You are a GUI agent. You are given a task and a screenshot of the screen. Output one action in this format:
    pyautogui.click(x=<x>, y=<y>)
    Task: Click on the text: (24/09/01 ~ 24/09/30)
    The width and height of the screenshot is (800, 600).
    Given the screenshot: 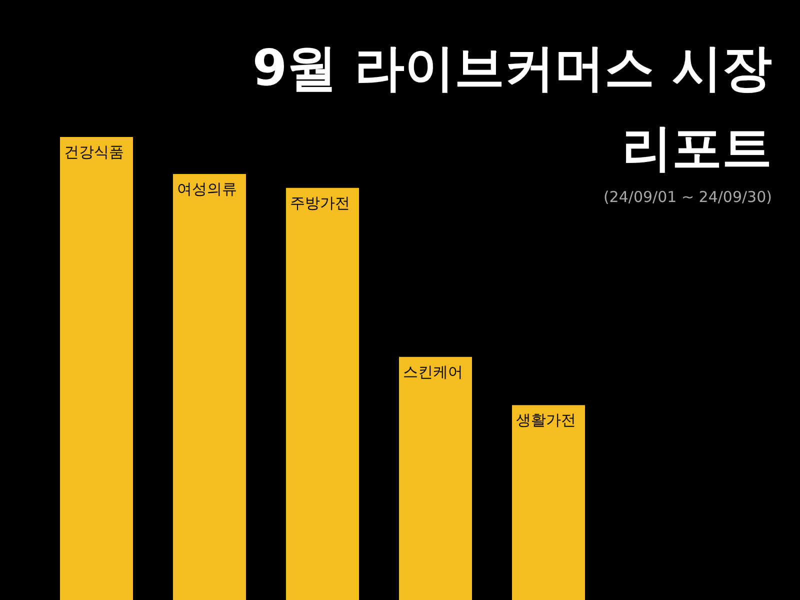 What is the action you would take?
    pyautogui.click(x=687, y=197)
    